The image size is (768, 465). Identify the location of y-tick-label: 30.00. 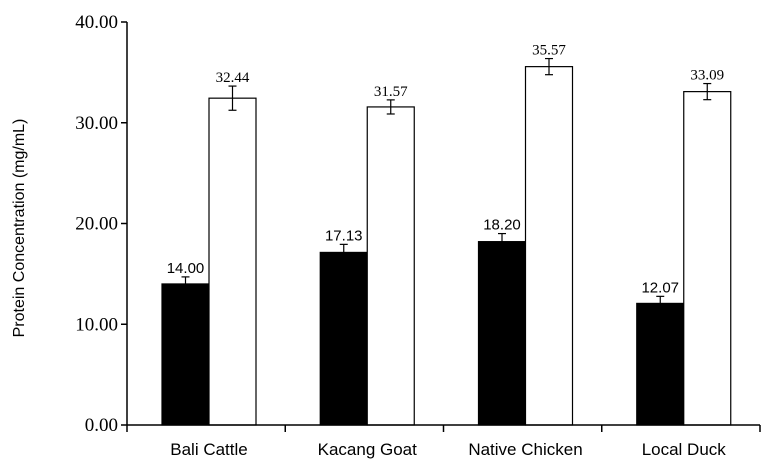
(96, 123).